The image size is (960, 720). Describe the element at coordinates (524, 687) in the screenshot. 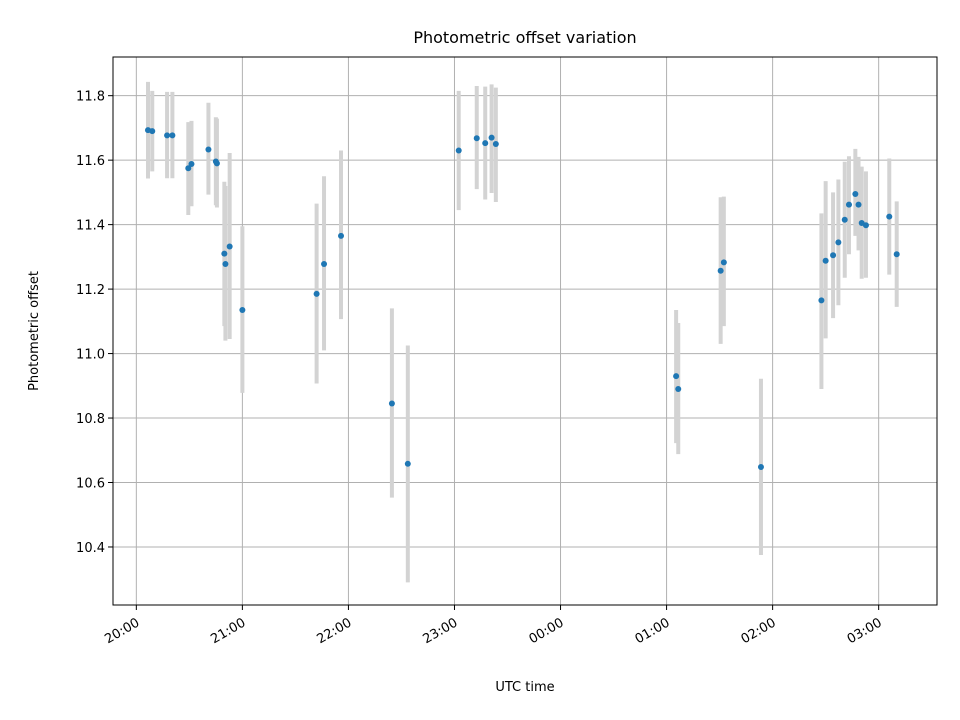

I see `x-axis-label: UTC time` at that location.